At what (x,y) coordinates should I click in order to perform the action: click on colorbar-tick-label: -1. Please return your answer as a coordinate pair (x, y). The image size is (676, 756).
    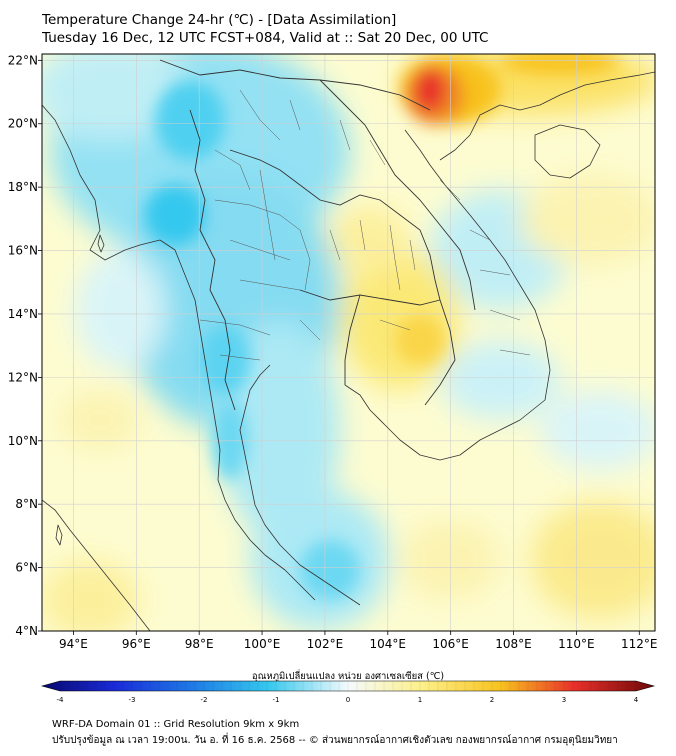
    Looking at the image, I should click on (276, 700).